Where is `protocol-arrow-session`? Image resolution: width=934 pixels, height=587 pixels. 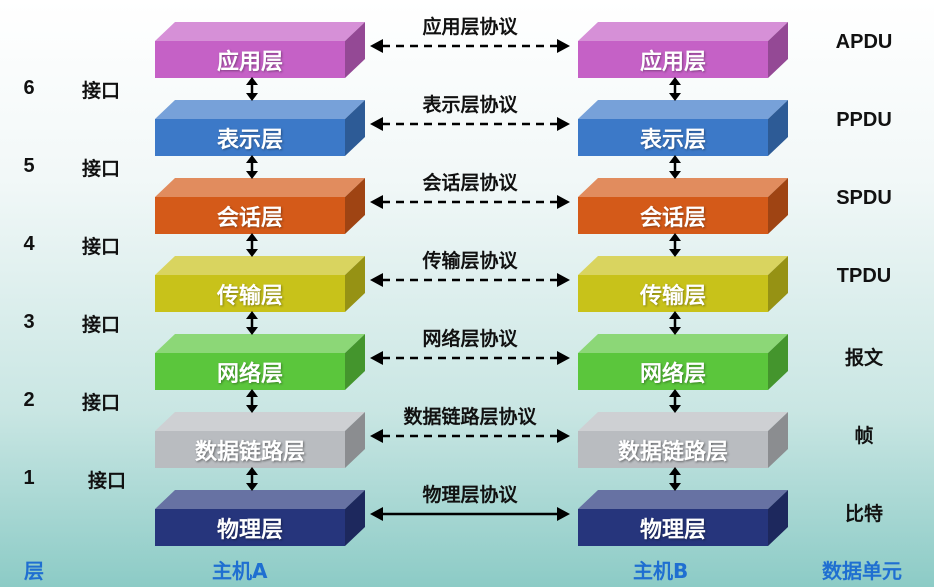 protocol-arrow-session is located at coordinates (470, 202).